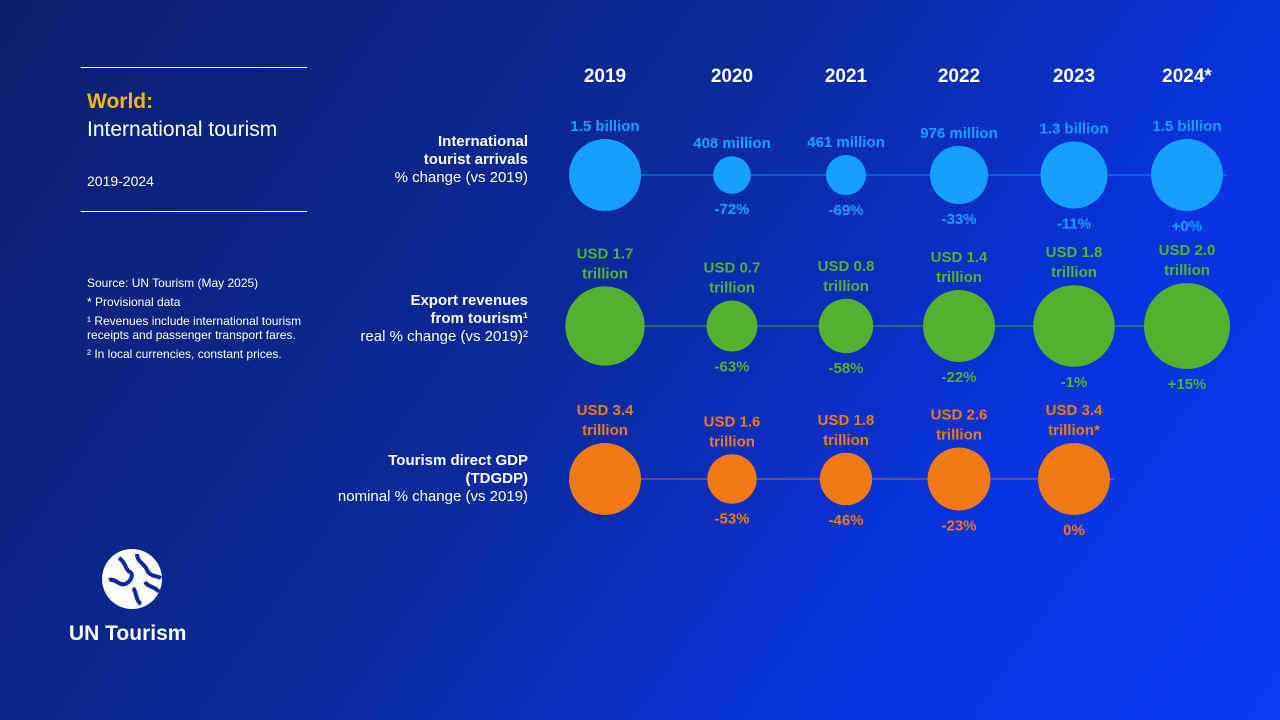  Describe the element at coordinates (731, 519) in the screenshot. I see `change-label: -53%` at that location.